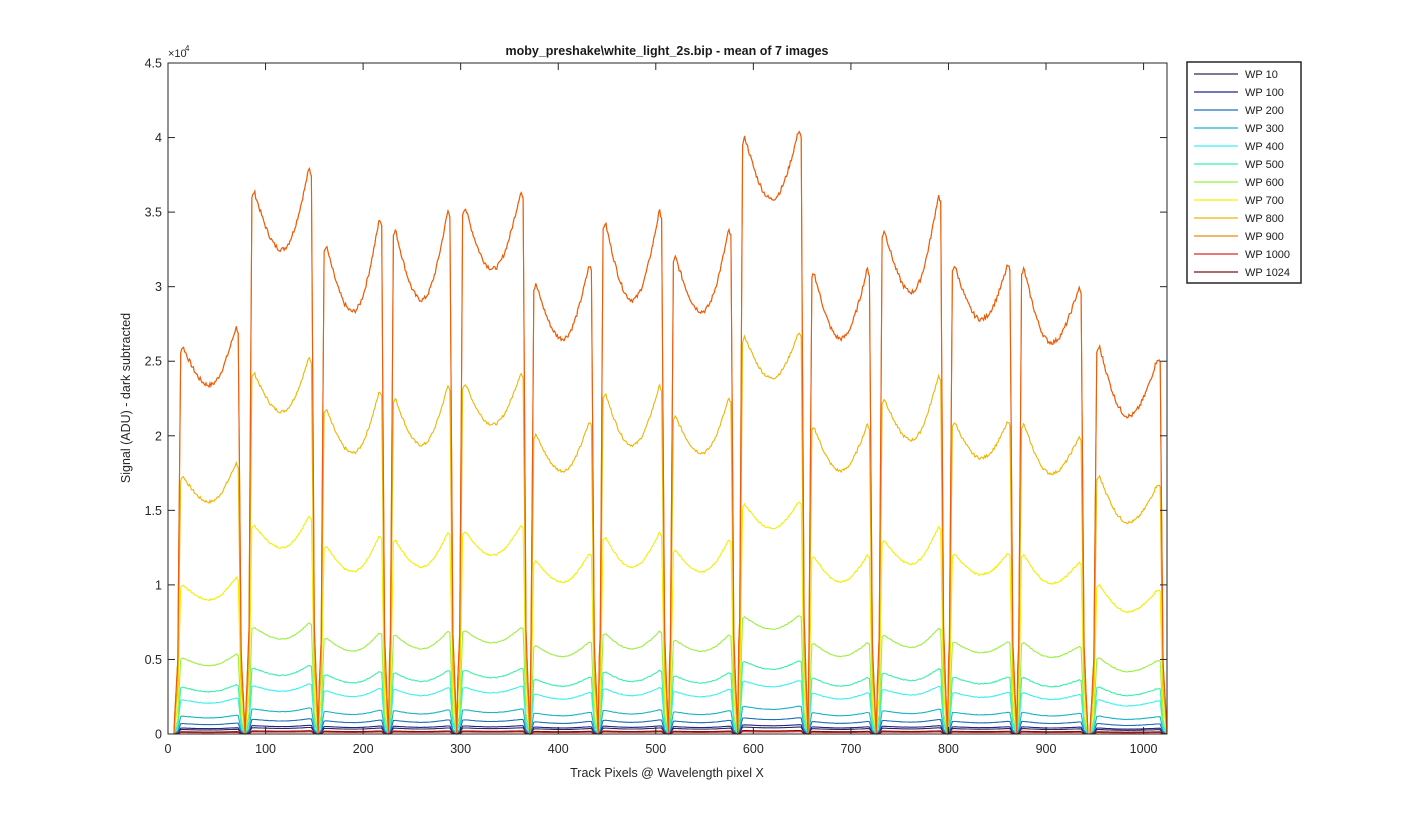 The image size is (1425, 825). I want to click on legend-label: WP 800, so click(1264, 219).